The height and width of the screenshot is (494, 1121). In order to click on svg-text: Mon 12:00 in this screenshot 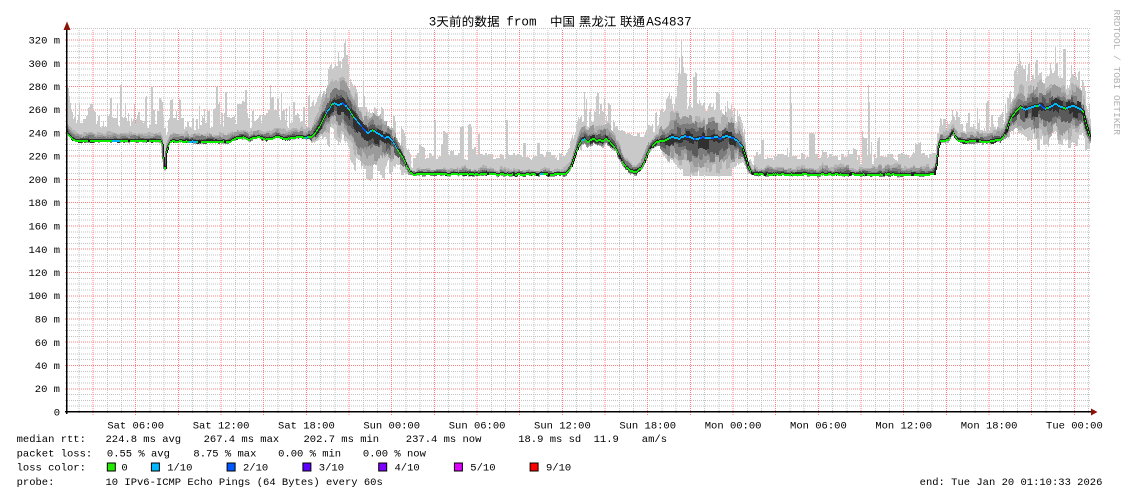, I will do `click(903, 427)`.